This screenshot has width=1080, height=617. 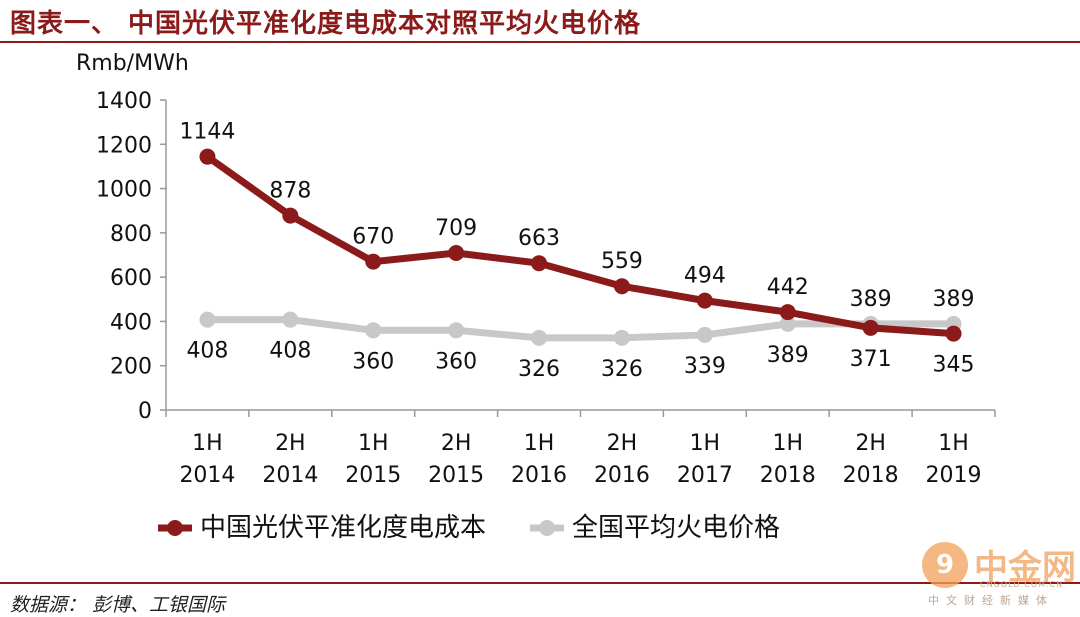 What do you see at coordinates (207, 132) in the screenshot?
I see `data-label: 1144` at bounding box center [207, 132].